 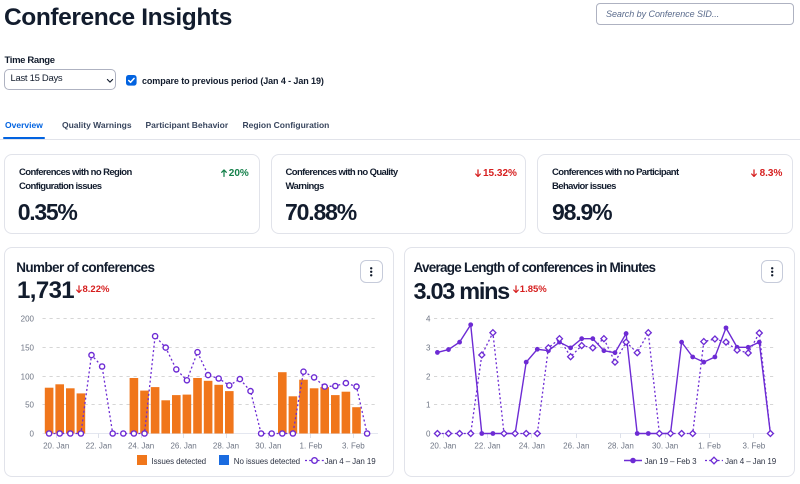 What do you see at coordinates (28, 376) in the screenshot?
I see `svg-text: 100` at bounding box center [28, 376].